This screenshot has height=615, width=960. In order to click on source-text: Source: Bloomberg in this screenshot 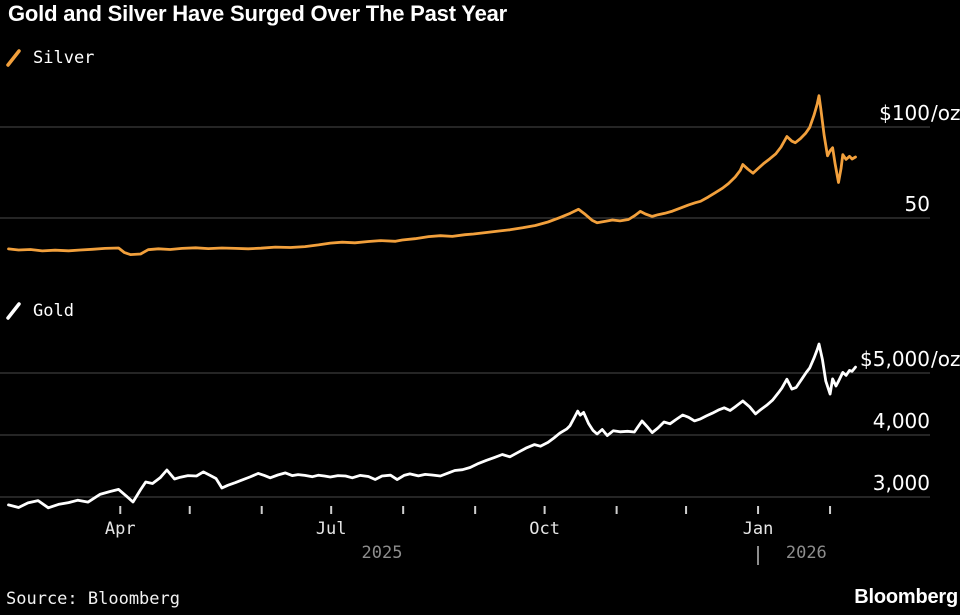, I will do `click(93, 599)`.